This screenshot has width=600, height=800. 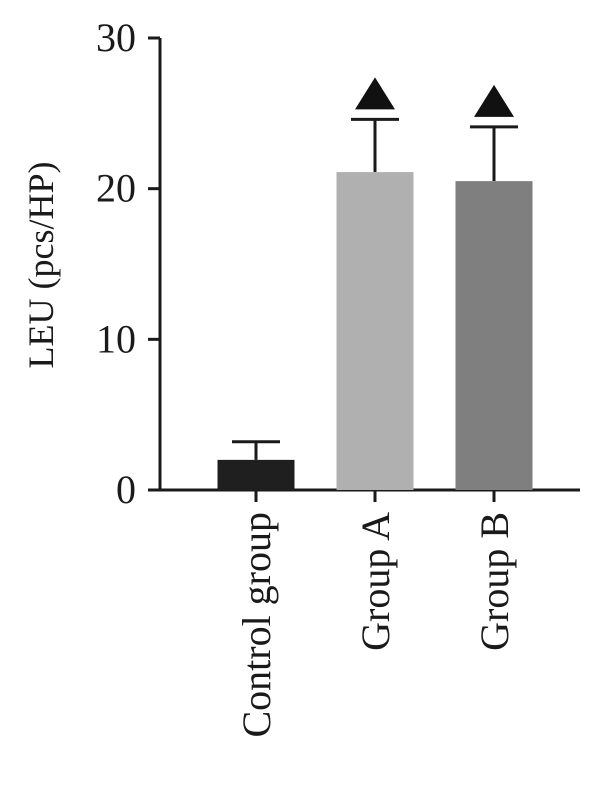 I want to click on y-tick-label: 20, so click(x=116, y=188).